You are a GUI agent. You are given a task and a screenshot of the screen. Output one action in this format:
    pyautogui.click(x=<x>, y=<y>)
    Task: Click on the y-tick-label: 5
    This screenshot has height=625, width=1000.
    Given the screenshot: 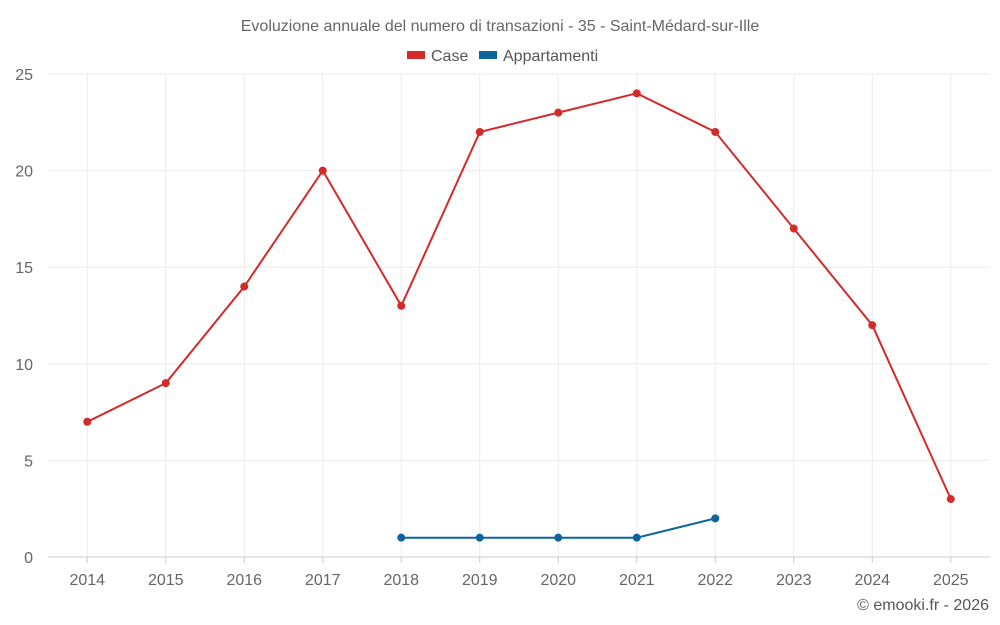 What is the action you would take?
    pyautogui.click(x=28, y=461)
    